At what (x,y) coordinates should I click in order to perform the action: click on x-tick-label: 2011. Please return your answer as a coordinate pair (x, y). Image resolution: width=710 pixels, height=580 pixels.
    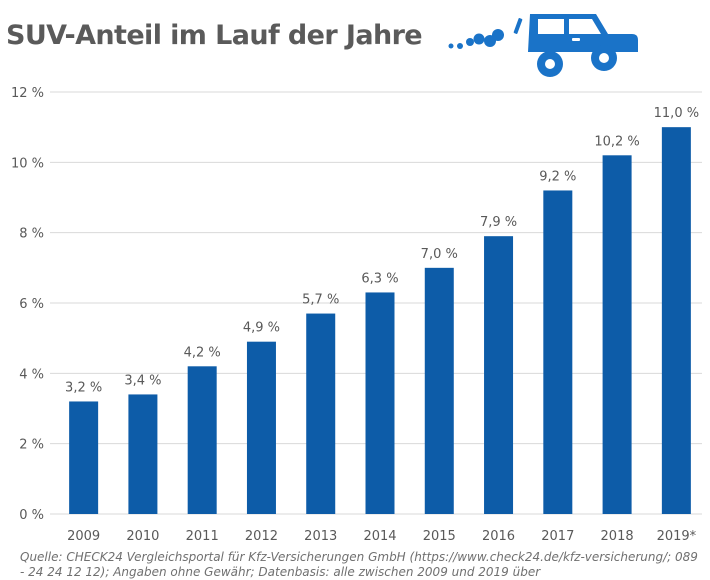
    Looking at the image, I should click on (202, 536).